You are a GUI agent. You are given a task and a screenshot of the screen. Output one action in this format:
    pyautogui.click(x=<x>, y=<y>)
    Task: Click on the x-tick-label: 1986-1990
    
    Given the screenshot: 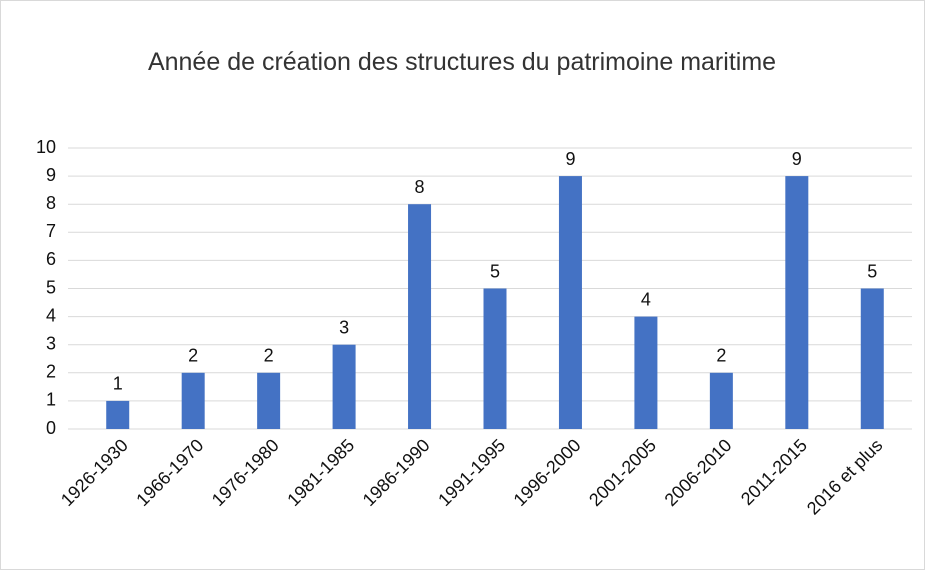 What is the action you would take?
    pyautogui.click(x=396, y=472)
    